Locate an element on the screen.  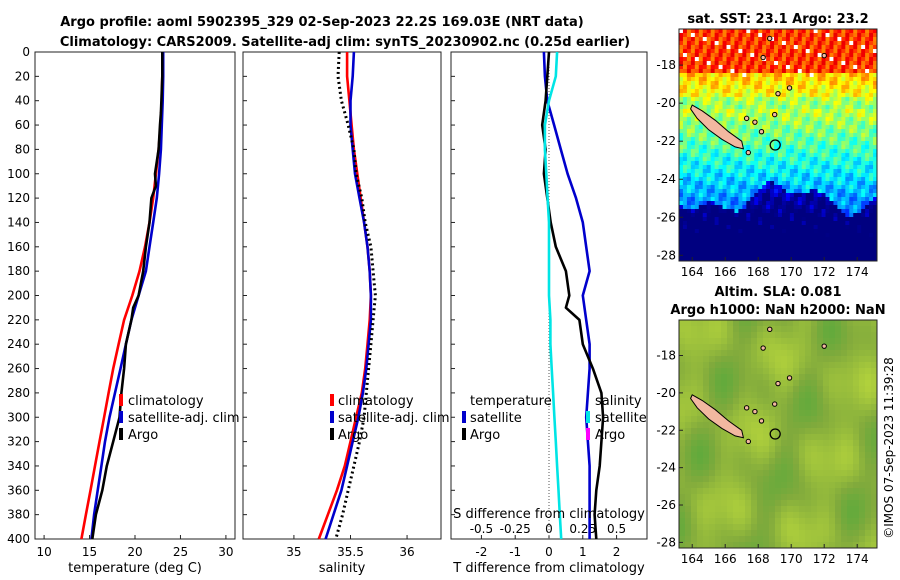
depth-tick-label: 0 is located at coordinates (26, 52).